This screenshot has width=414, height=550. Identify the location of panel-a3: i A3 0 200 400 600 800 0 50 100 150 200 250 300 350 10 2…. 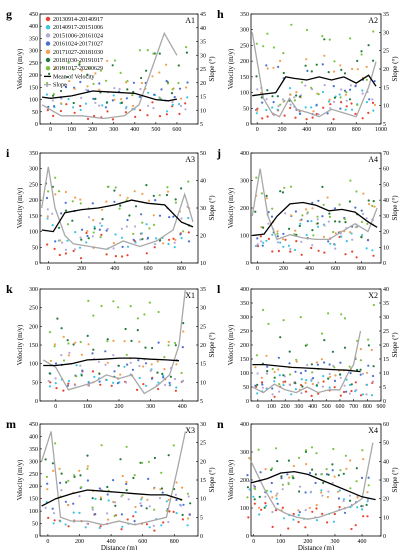
(111, 209).